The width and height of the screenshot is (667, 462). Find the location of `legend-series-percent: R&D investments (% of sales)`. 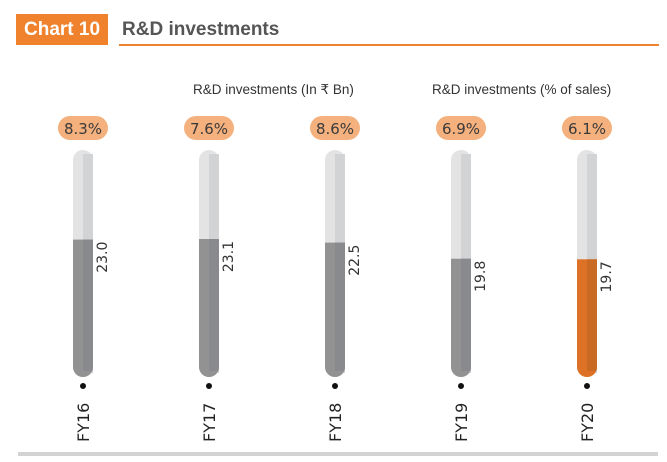

legend-series-percent: R&D investments (% of sales) is located at coordinates (522, 89).